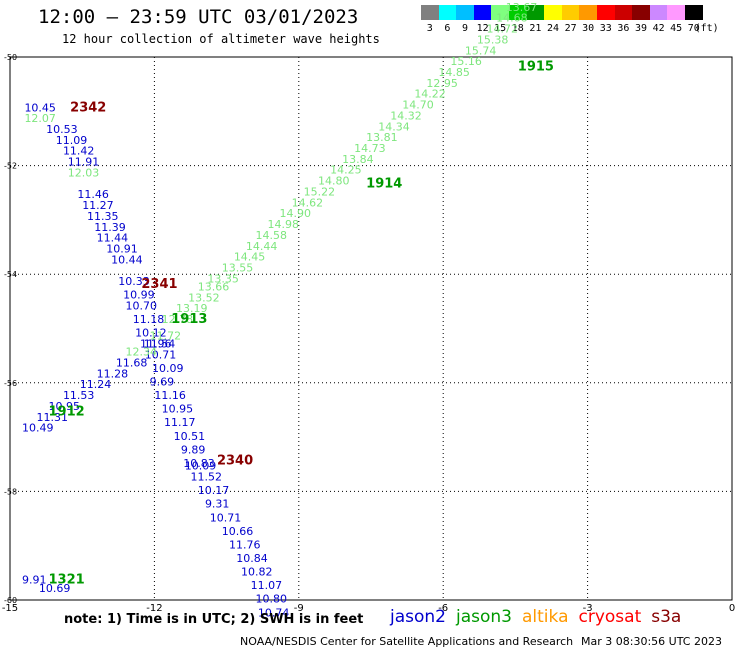 The height and width of the screenshot is (650, 740). I want to click on swh-value-label: 11.52, so click(207, 477).